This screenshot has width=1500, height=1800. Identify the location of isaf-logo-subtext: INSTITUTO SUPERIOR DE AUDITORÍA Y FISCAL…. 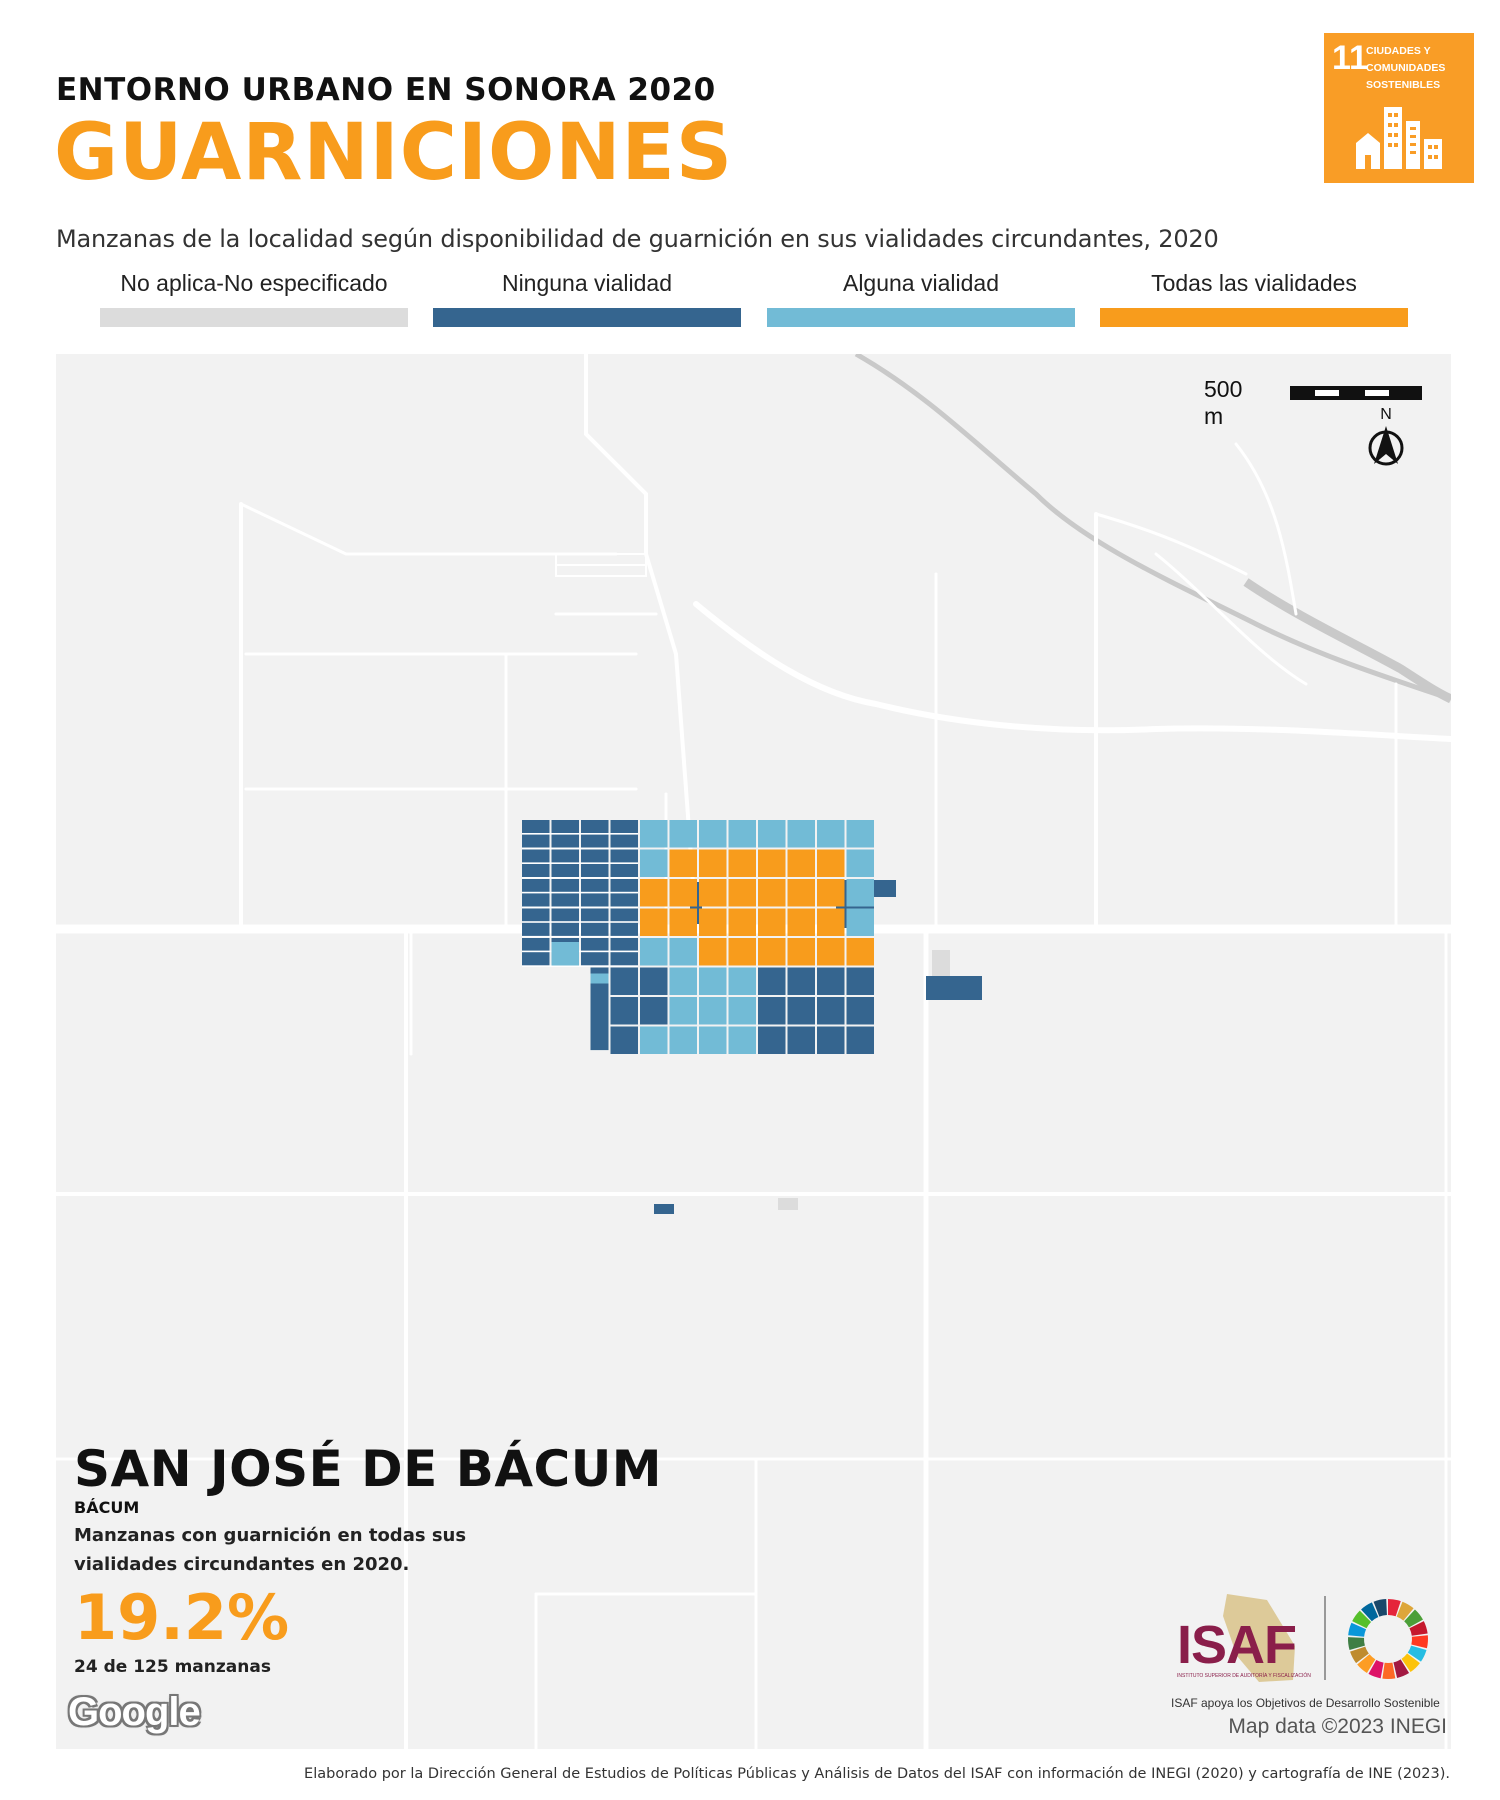
(1244, 1676).